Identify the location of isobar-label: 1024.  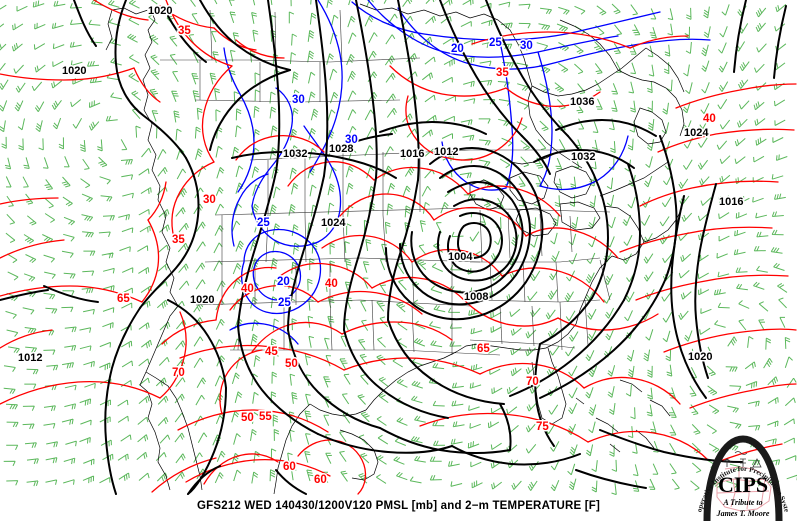
(333, 223).